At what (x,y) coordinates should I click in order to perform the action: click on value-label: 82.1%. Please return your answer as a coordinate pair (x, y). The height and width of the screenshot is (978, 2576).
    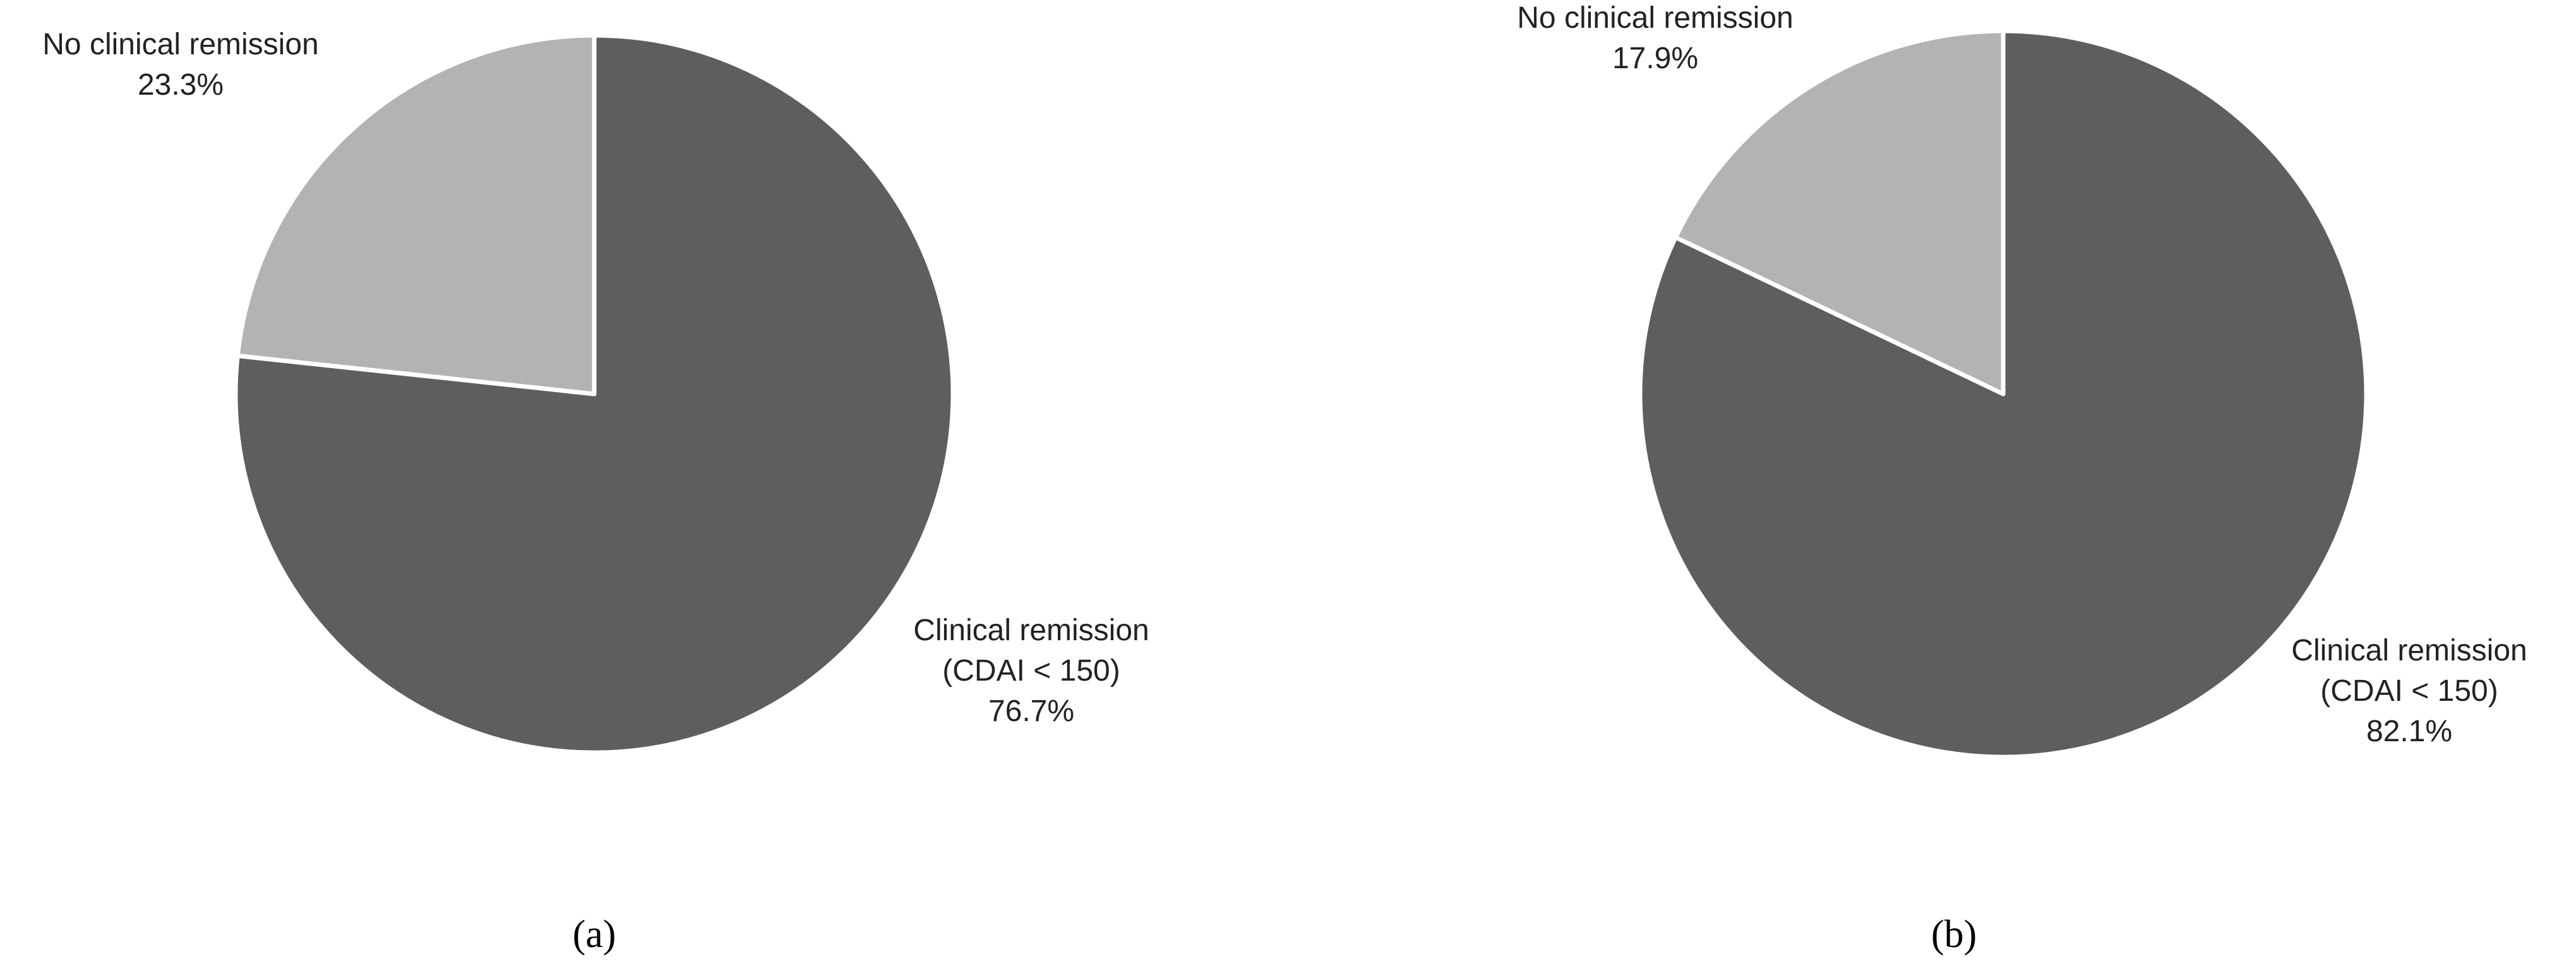
    Looking at the image, I should click on (2409, 732).